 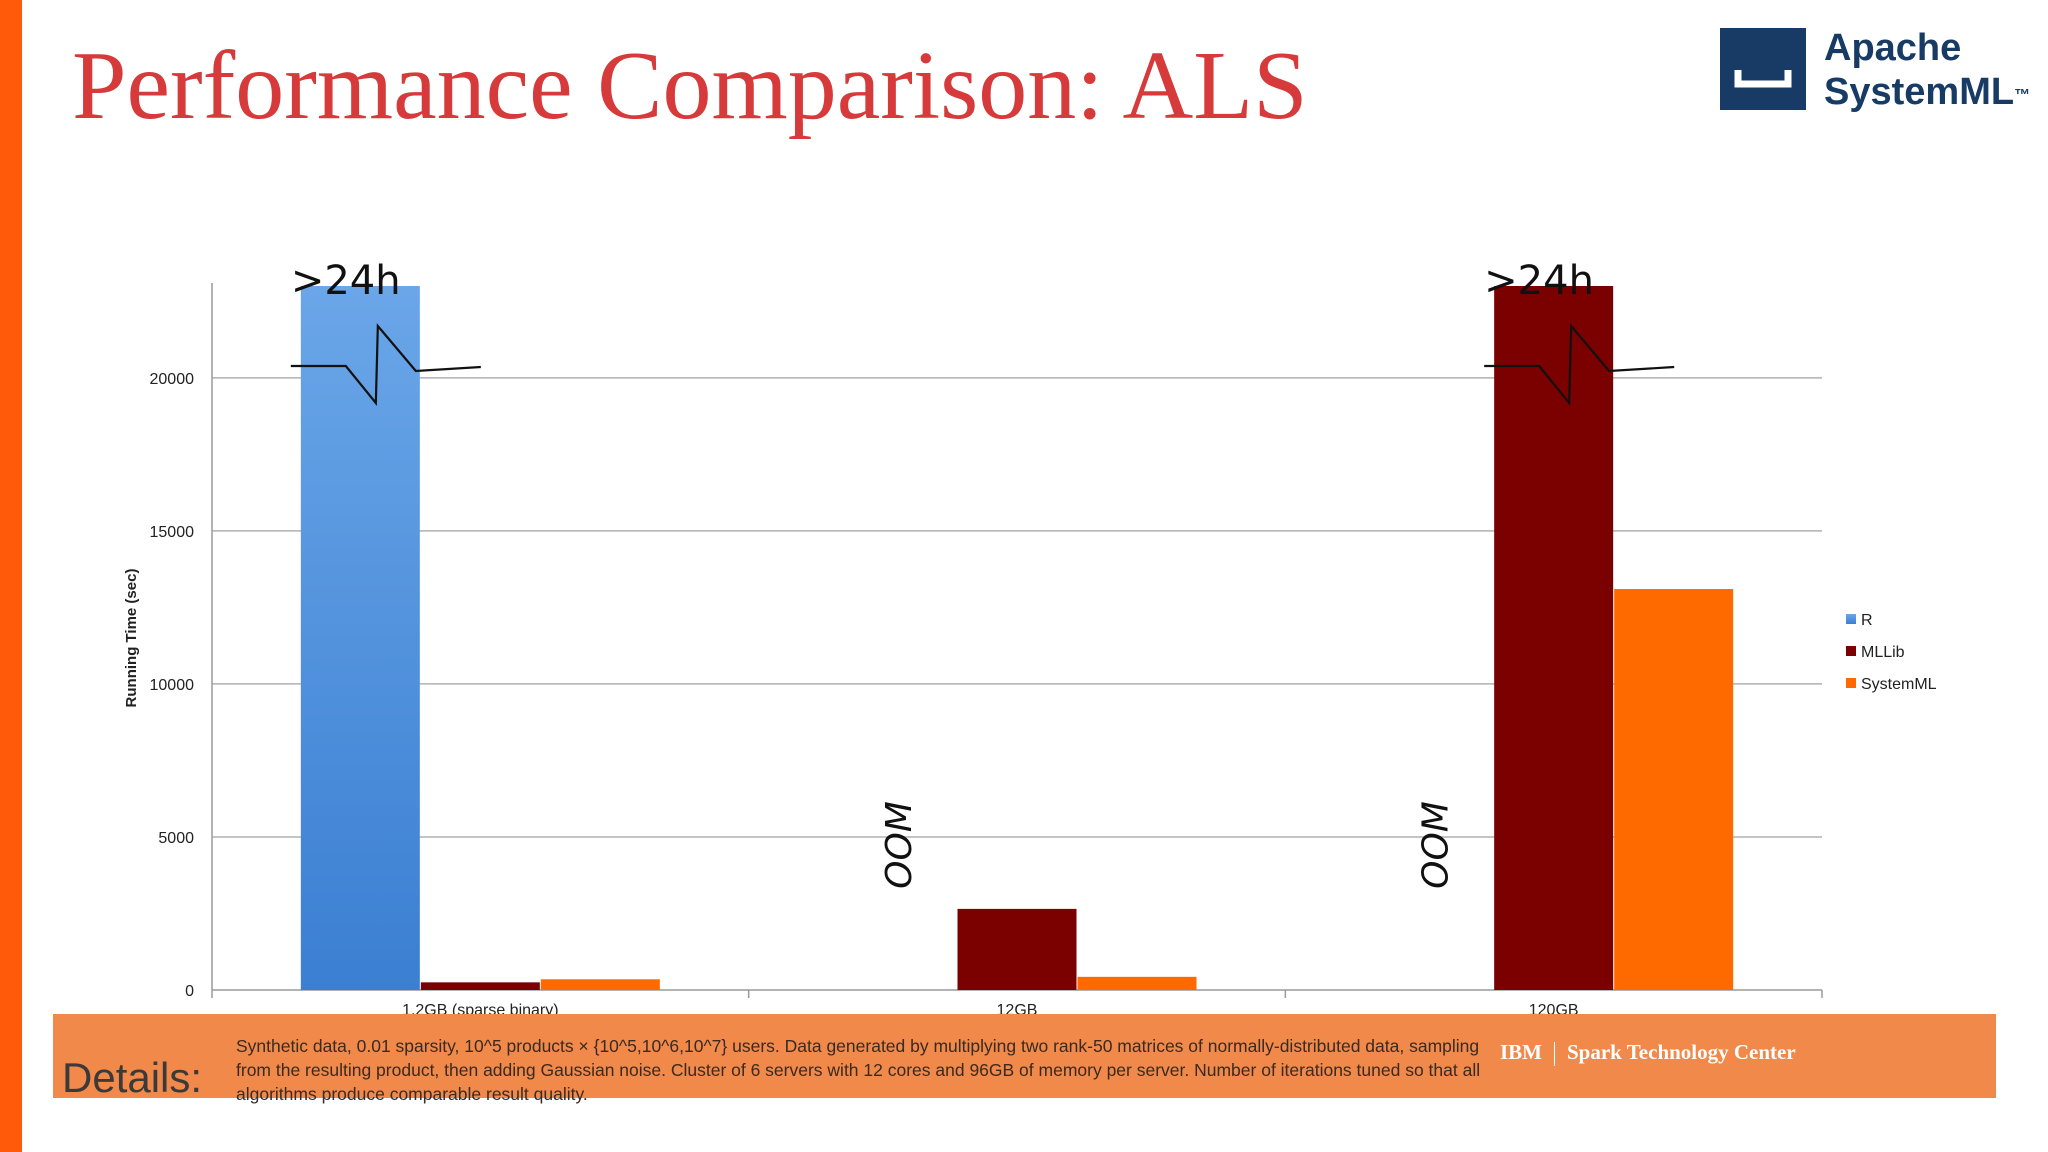 I want to click on logo-trademark: ™, so click(x=2022, y=95).